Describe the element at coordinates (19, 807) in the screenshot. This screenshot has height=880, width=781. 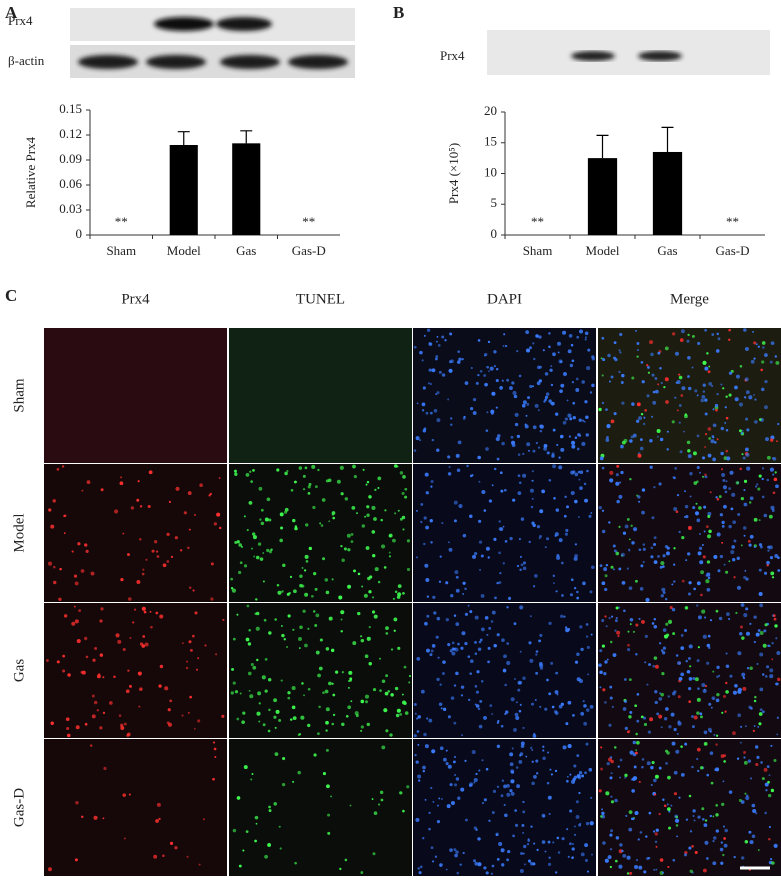
I see `row-header: Gas-D` at that location.